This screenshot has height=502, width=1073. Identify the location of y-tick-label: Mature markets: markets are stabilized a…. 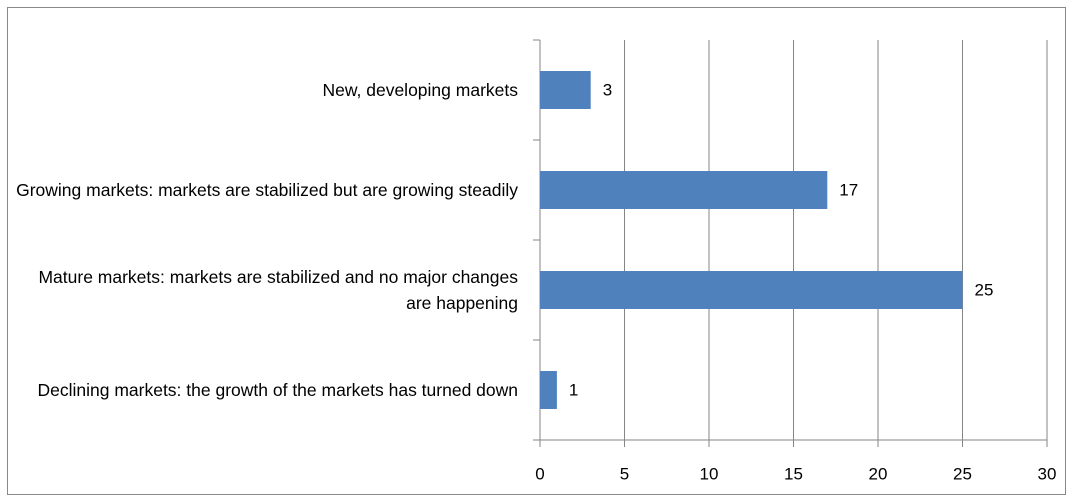
(278, 290).